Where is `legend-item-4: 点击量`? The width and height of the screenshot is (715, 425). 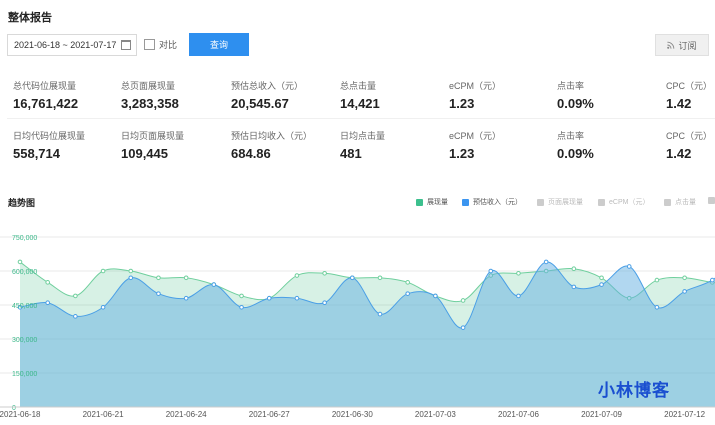
legend-item-4: 点击量 is located at coordinates (680, 202).